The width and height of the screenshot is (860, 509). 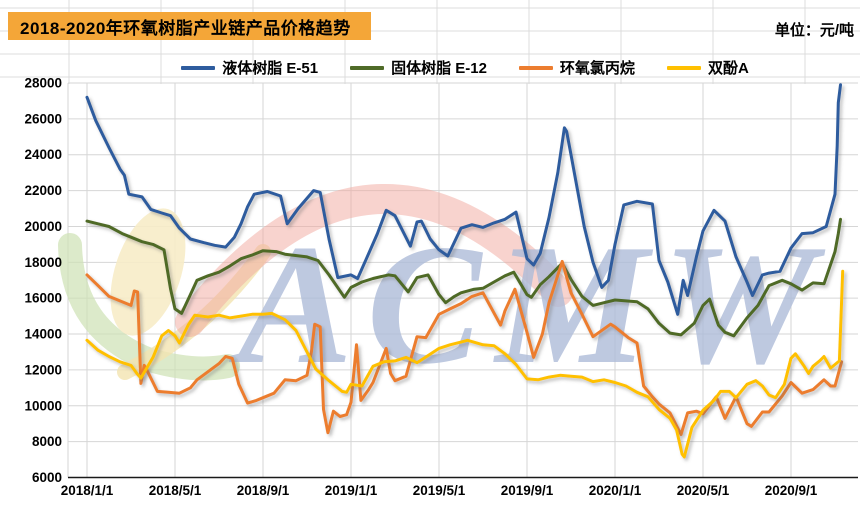 What do you see at coordinates (374, 260) in the screenshot?
I see `logo-petal-pink-icon` at bounding box center [374, 260].